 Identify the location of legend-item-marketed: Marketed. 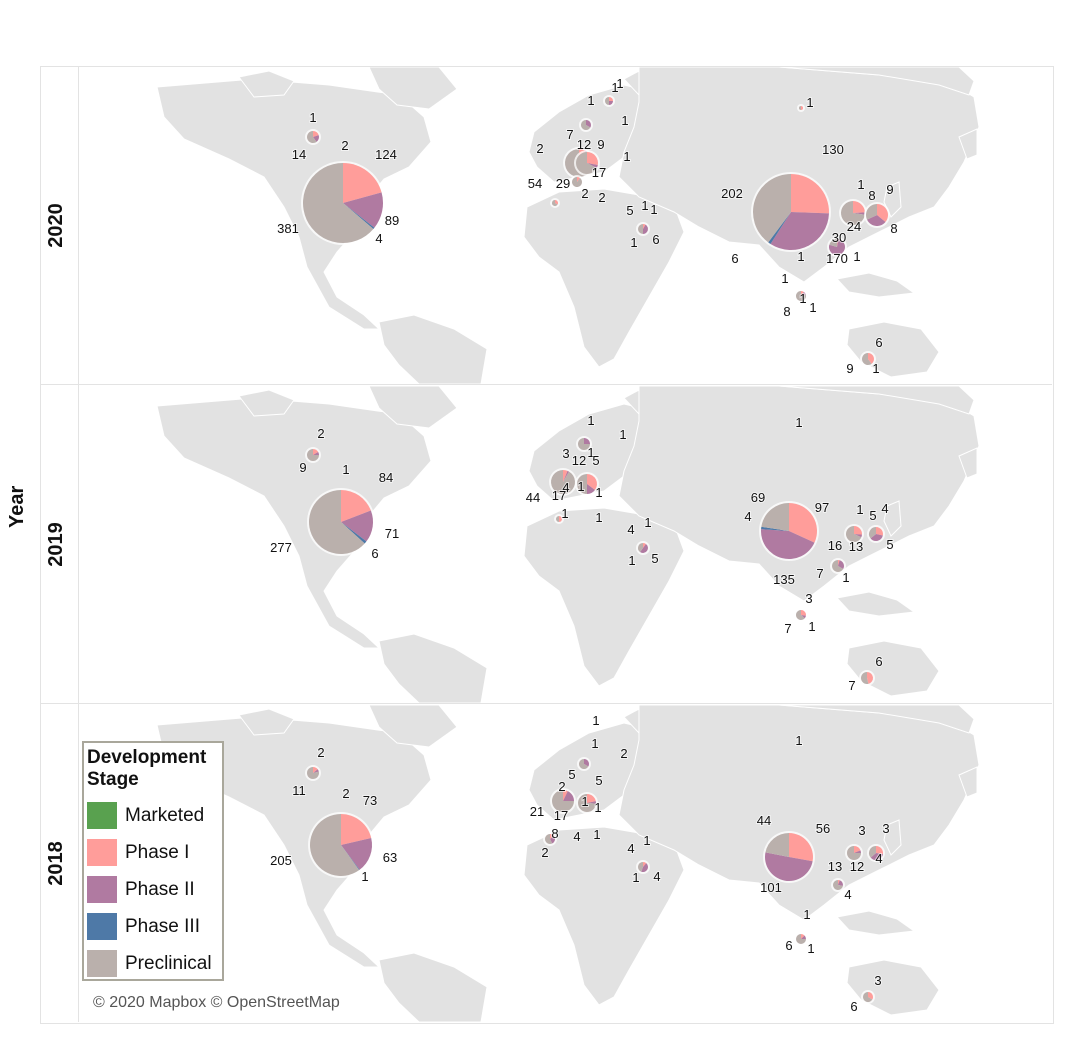
(153, 815).